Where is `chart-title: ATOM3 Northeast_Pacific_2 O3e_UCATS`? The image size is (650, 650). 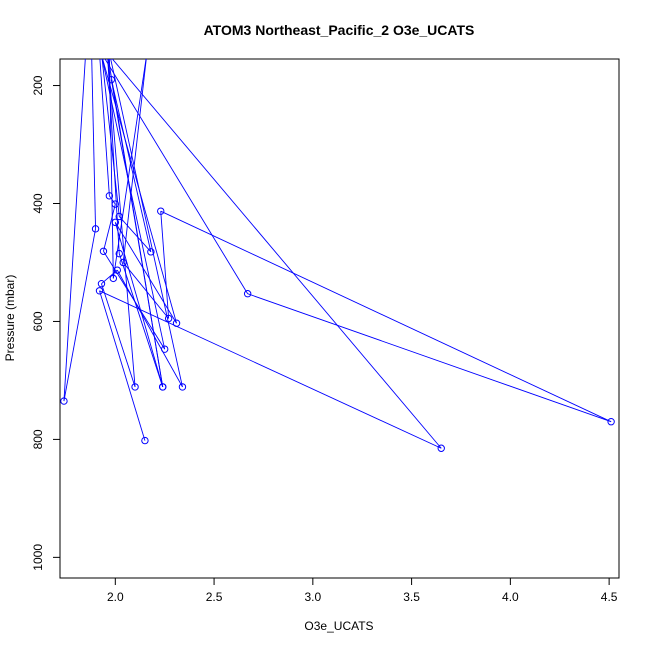 chart-title: ATOM3 Northeast_Pacific_2 O3e_UCATS is located at coordinates (339, 30).